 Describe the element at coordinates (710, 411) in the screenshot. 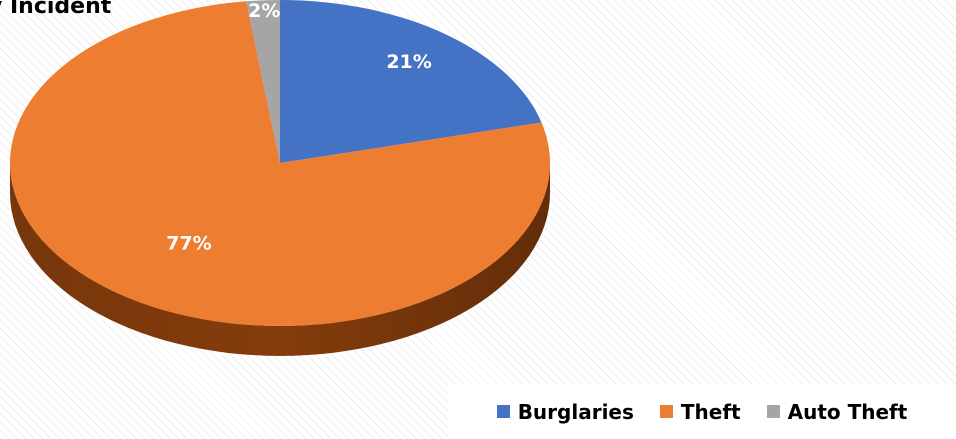

I see `legend-label-theft: Theft` at that location.